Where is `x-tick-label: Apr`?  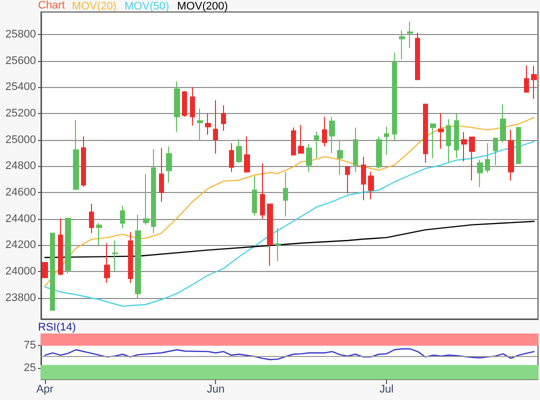 x-tick-label: Apr is located at coordinates (45, 390).